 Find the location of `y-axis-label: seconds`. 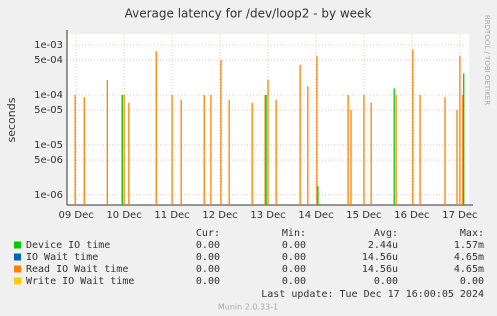

y-axis-label: seconds is located at coordinates (11, 119).